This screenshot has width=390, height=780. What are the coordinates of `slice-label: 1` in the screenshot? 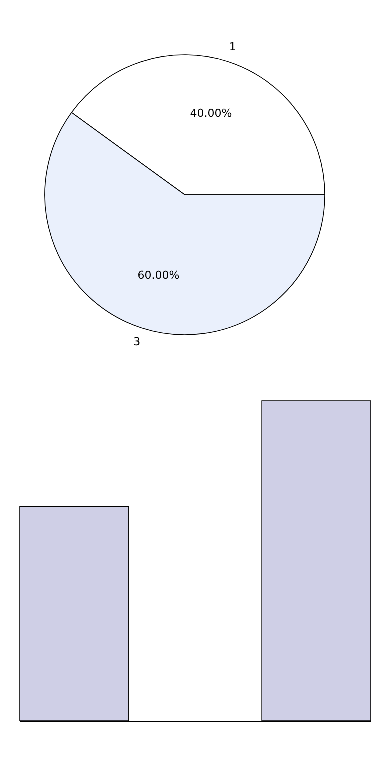 It's located at (232, 47).